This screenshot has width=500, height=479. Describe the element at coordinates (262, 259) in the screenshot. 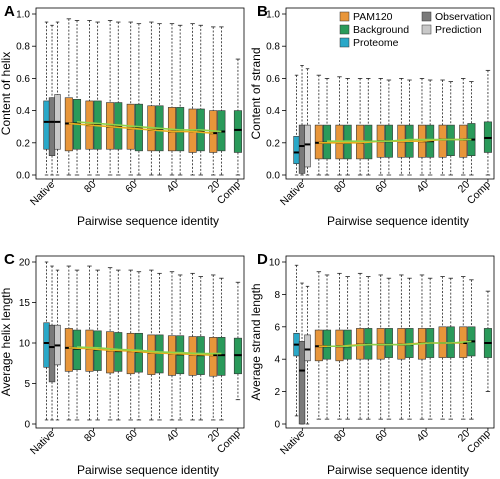

I see `panel-letter: D` at that location.